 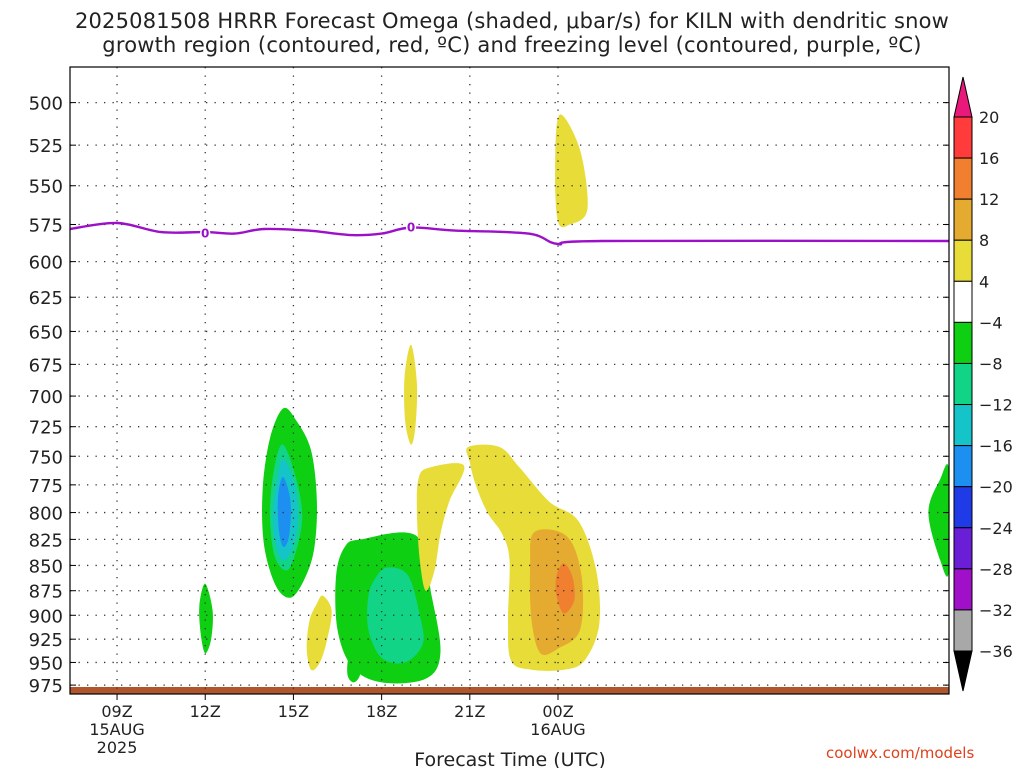 I want to click on y-tick-label-875: 875, so click(x=46, y=592).